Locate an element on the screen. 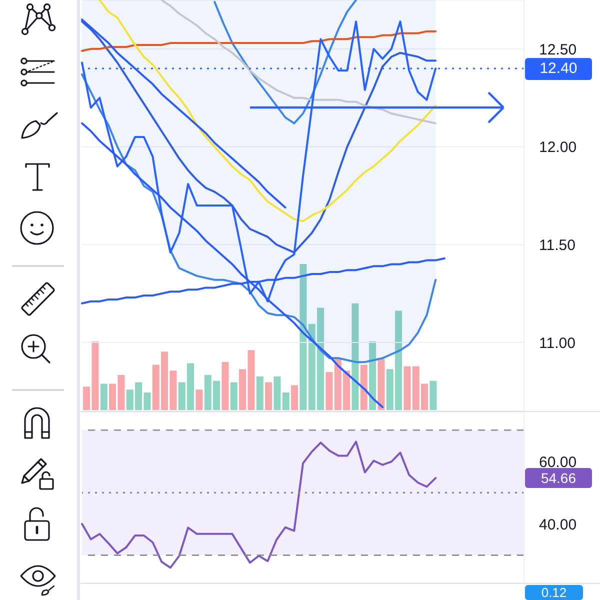 The image size is (600, 600). y-tick-label: 12.00 is located at coordinates (558, 147).